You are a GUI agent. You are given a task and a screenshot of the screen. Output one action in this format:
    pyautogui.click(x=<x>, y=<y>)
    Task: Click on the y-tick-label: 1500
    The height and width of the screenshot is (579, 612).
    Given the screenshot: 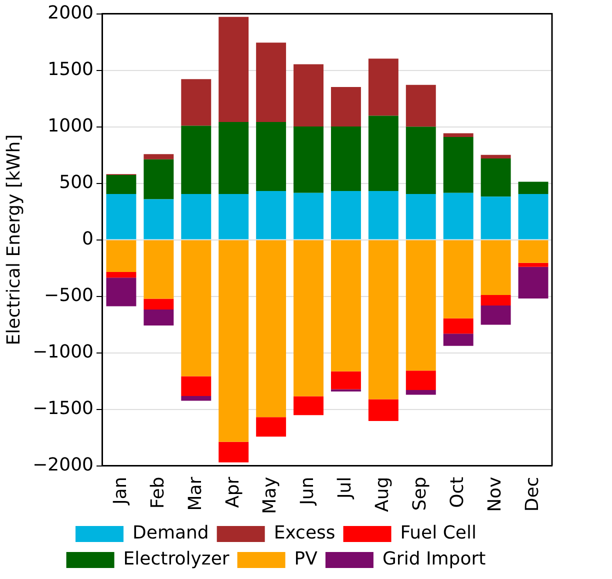 What is the action you would take?
    pyautogui.click(x=71, y=69)
    